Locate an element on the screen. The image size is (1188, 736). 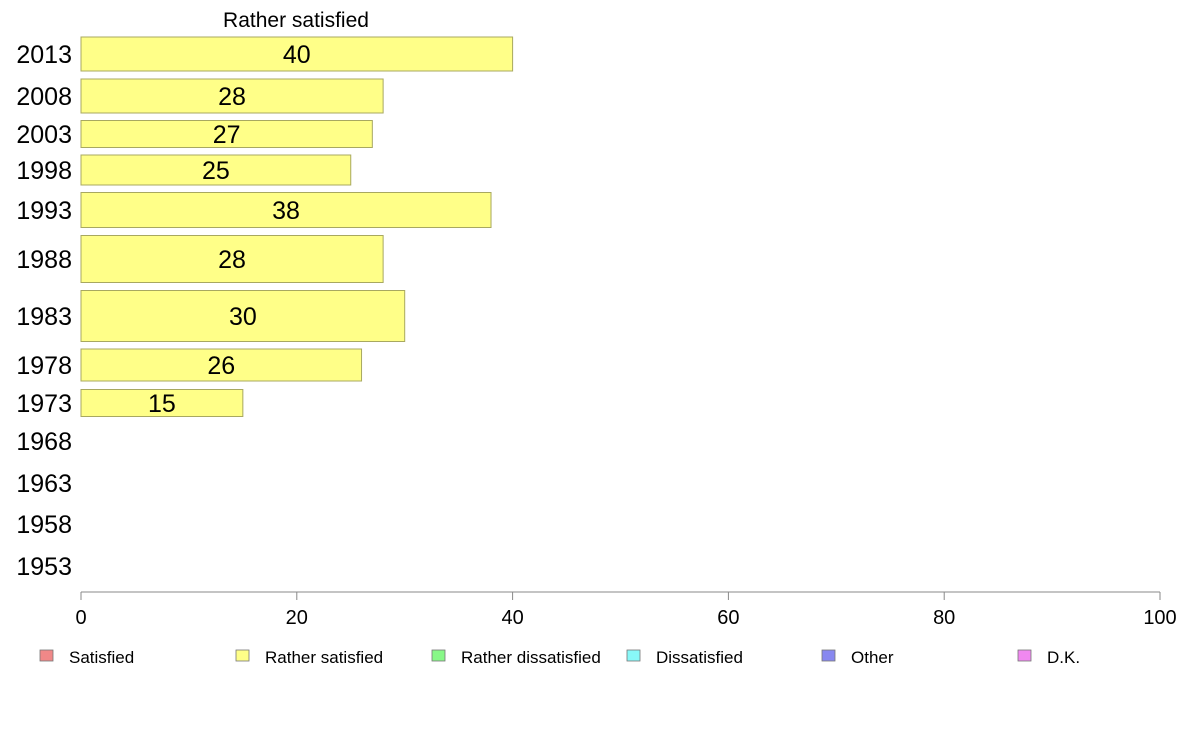
x-tick-label: 60 is located at coordinates (728, 618).